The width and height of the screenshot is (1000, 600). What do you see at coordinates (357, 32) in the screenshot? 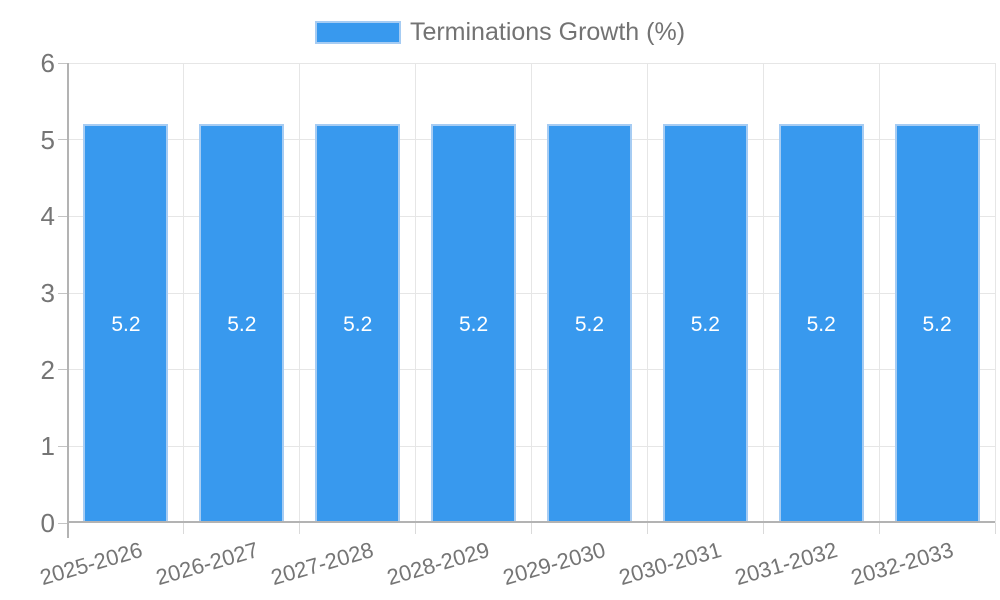
I see `legend-swatch` at bounding box center [357, 32].